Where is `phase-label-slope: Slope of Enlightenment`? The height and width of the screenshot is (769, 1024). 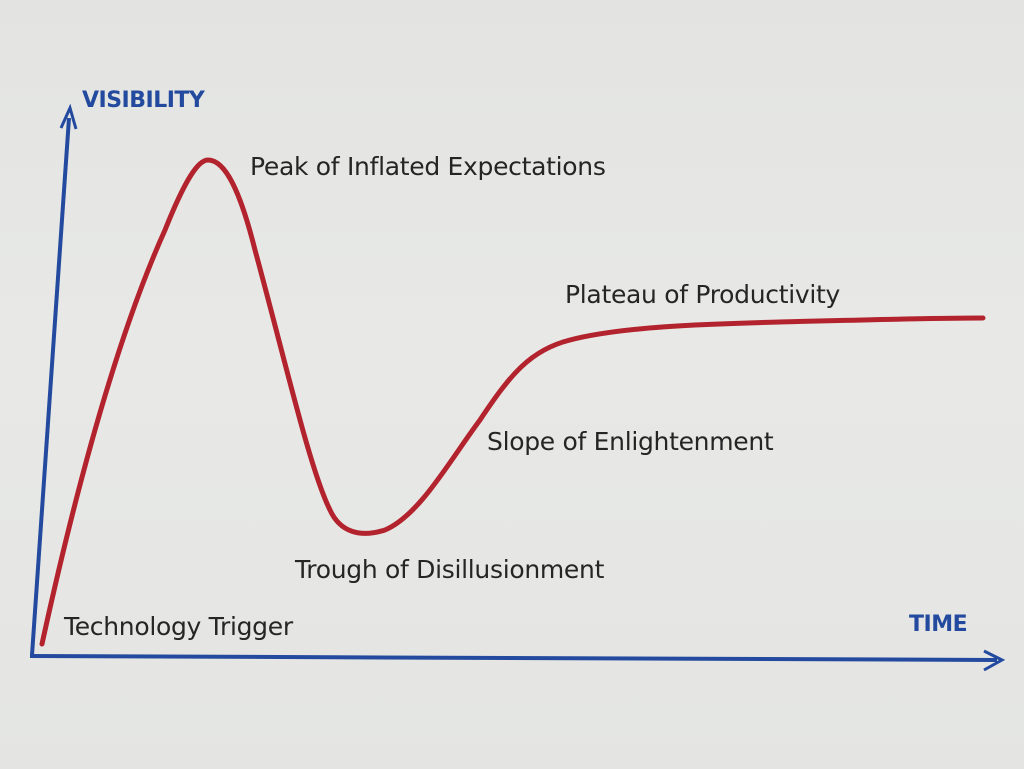
phase-label-slope: Slope of Enlightenment is located at coordinates (630, 441).